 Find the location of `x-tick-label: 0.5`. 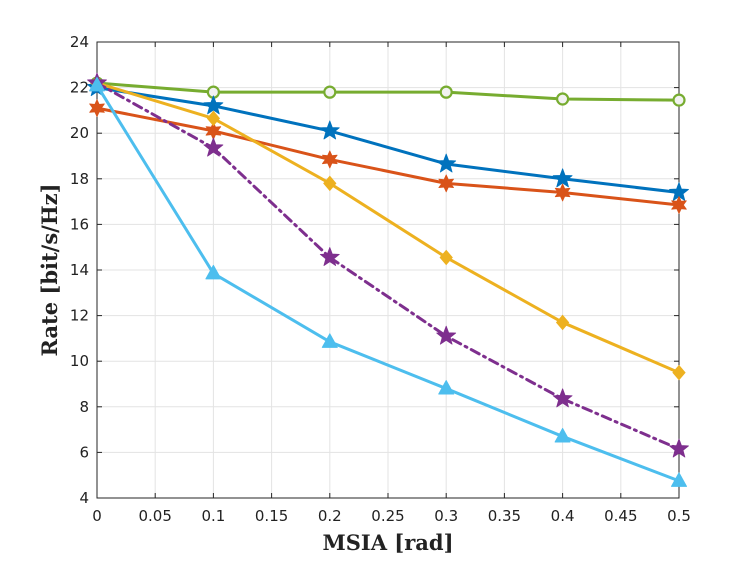

x-tick-label: 0.5 is located at coordinates (679, 516).